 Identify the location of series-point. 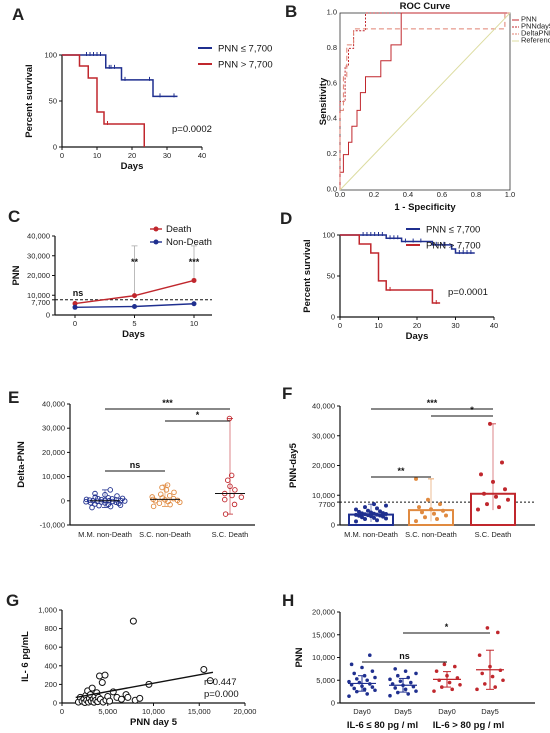
(75, 307).